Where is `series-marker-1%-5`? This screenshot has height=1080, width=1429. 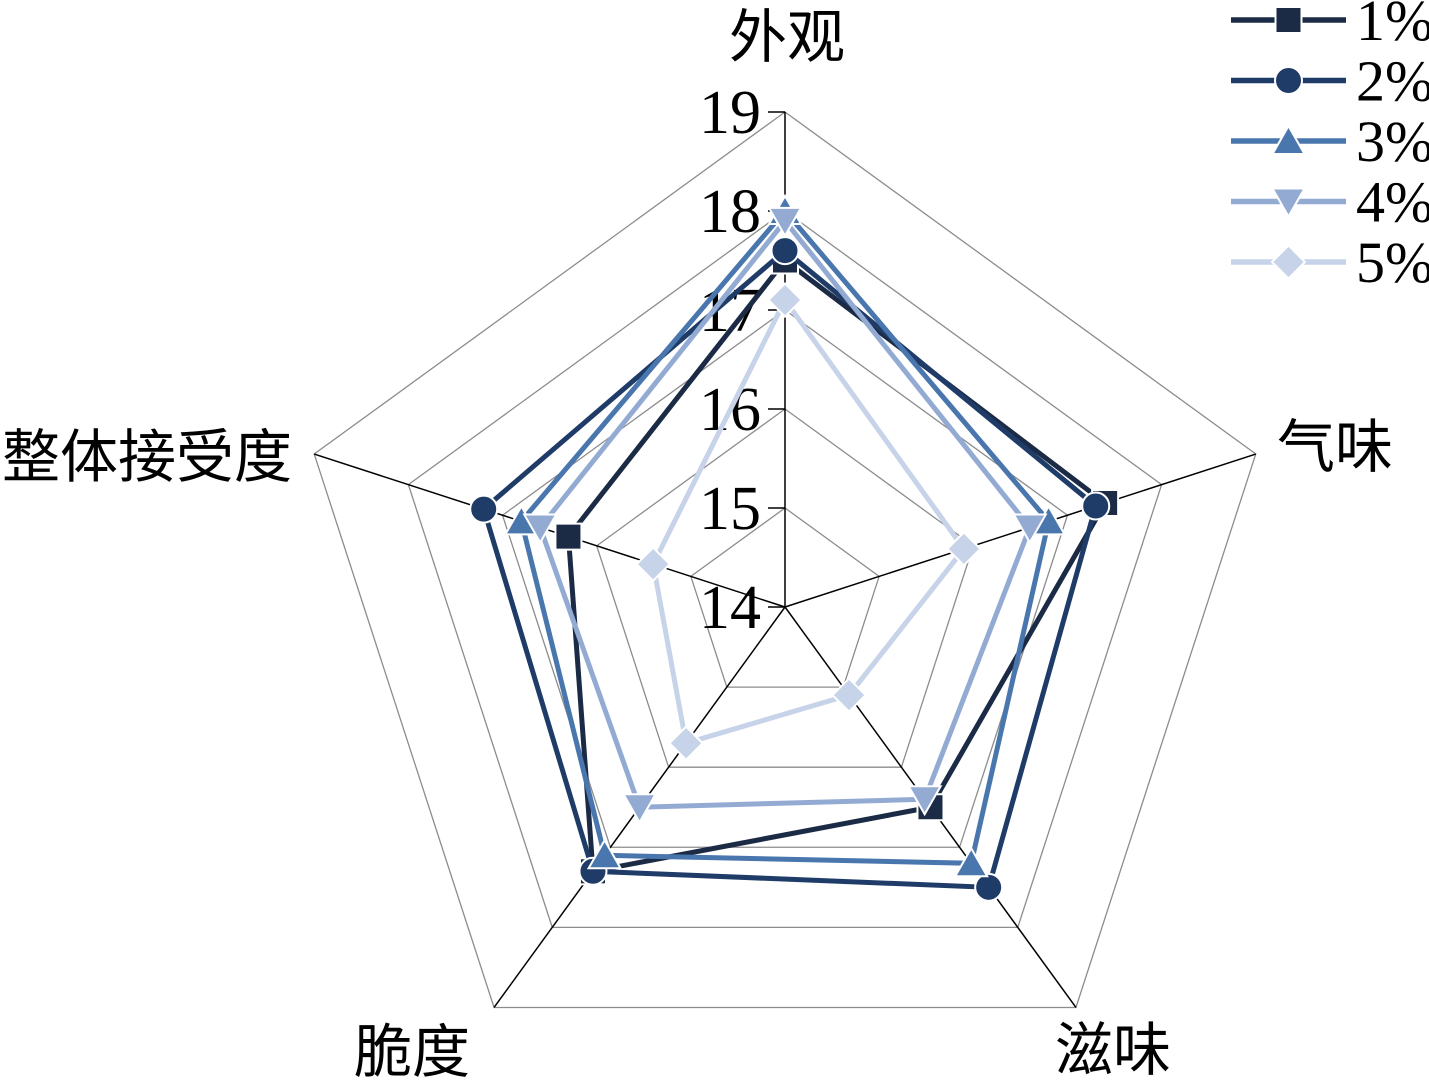
series-marker-1%-5 is located at coordinates (568, 536).